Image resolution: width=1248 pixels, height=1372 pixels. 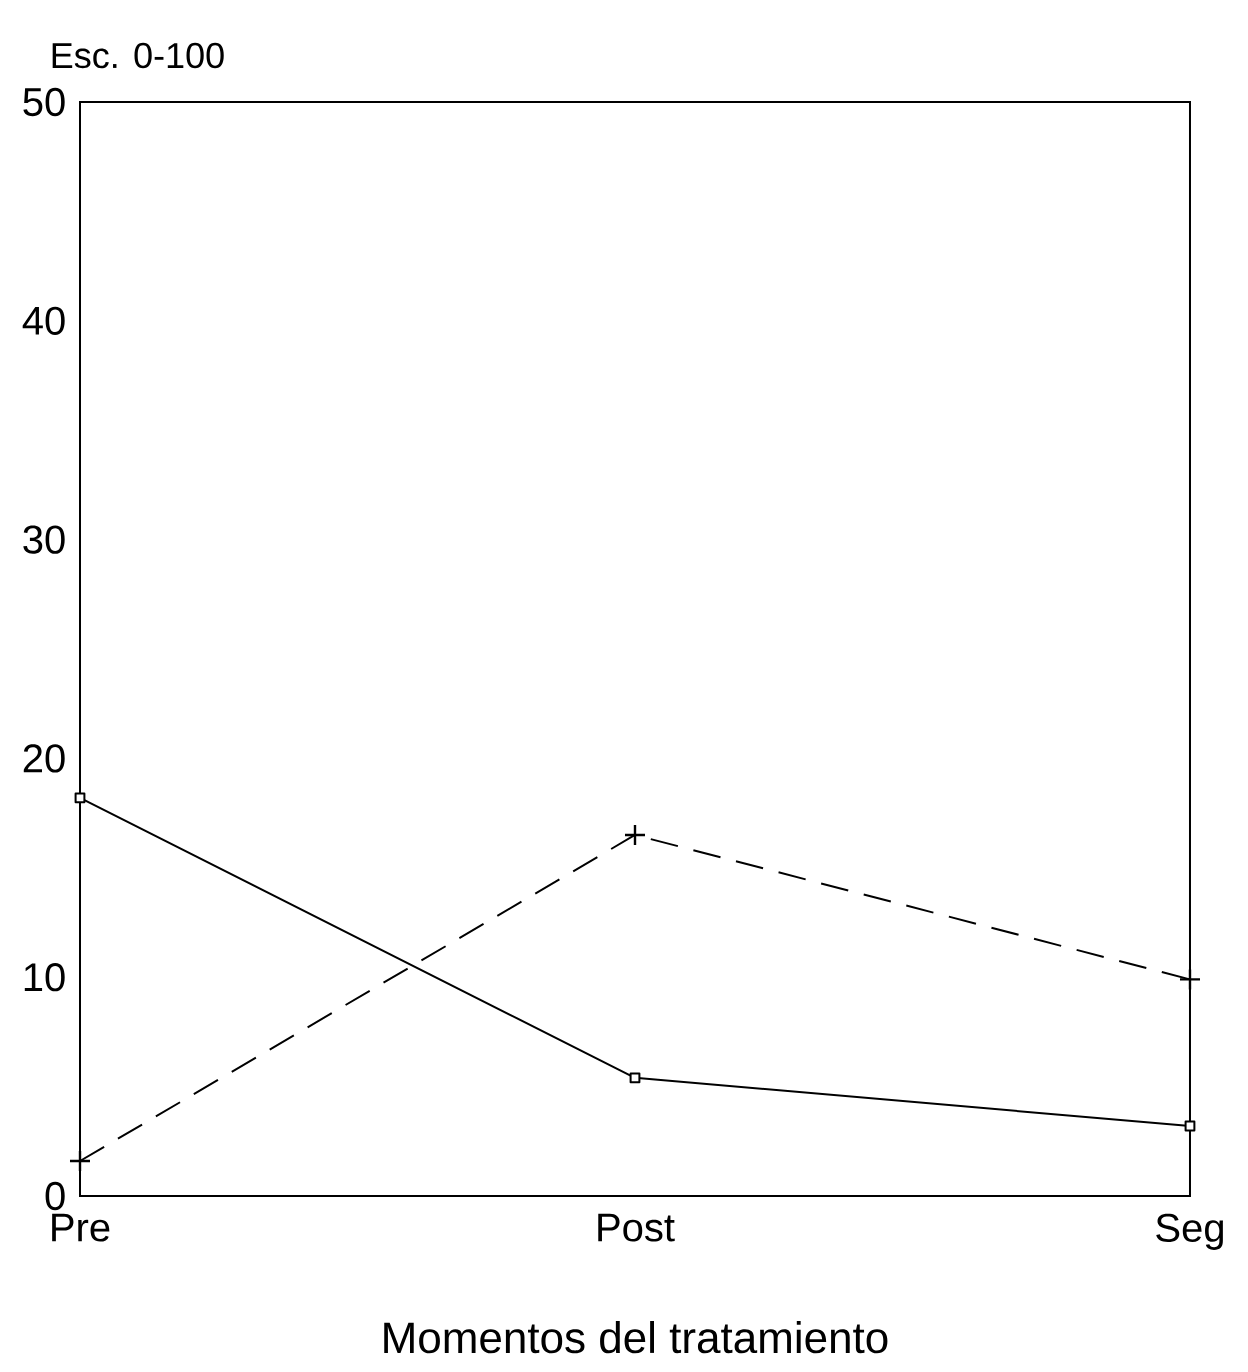 I want to click on y-tick-label: 20, so click(x=44, y=758).